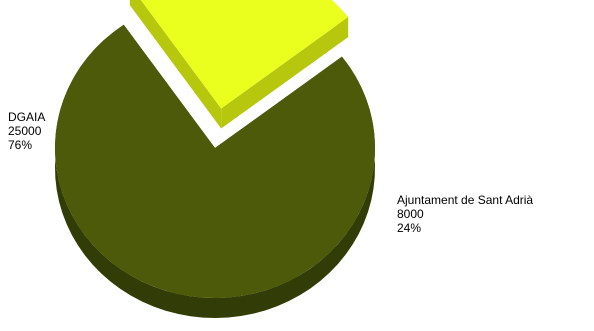  I want to click on slice-label-value: 8000, so click(410, 214).